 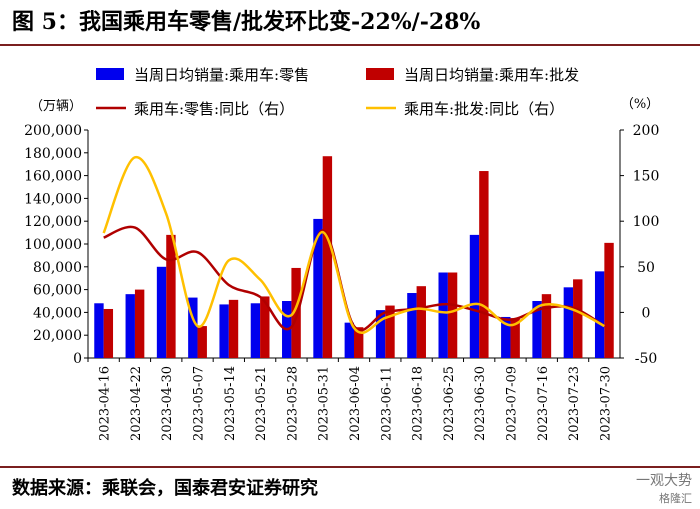 I want to click on x-tick-label: 2023-05-28, so click(x=292, y=403).